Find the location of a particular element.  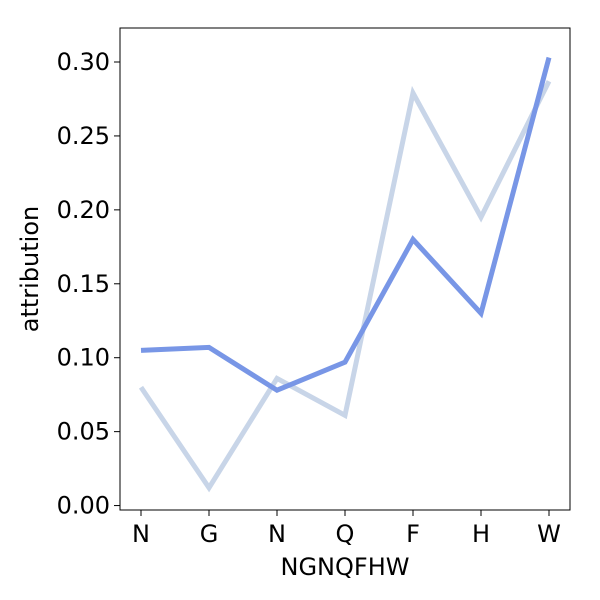

y-axis: 0.00 0.05 0.10 0.15 0.20 0.25 0.30 is located at coordinates (88, 284).